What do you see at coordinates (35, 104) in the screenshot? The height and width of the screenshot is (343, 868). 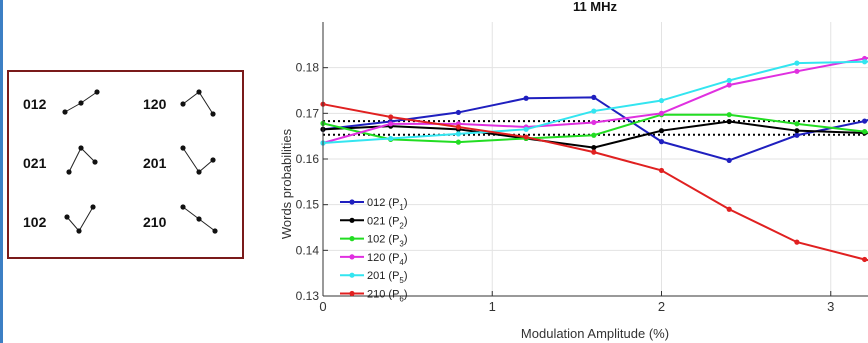 I see `pattern-code-012: 012` at bounding box center [35, 104].